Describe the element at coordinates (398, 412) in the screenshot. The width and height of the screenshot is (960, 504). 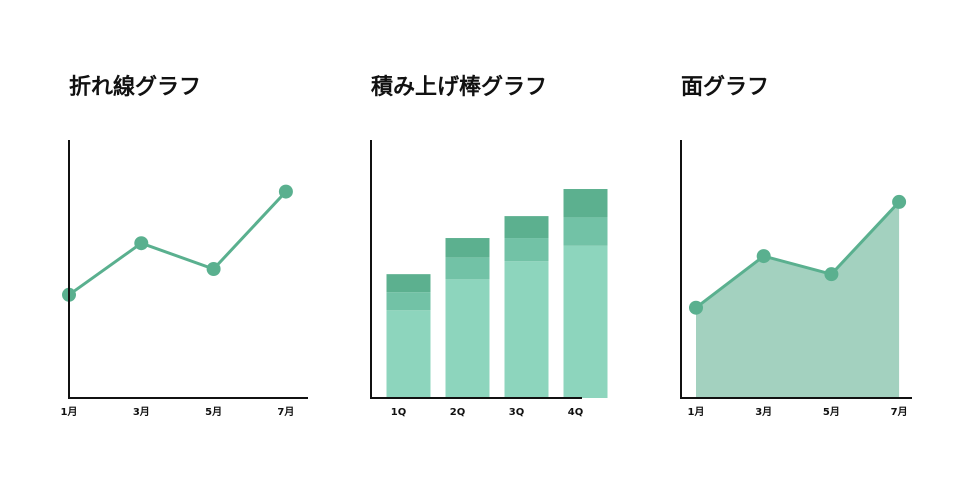
I see `x-tick-label: 1Q` at that location.